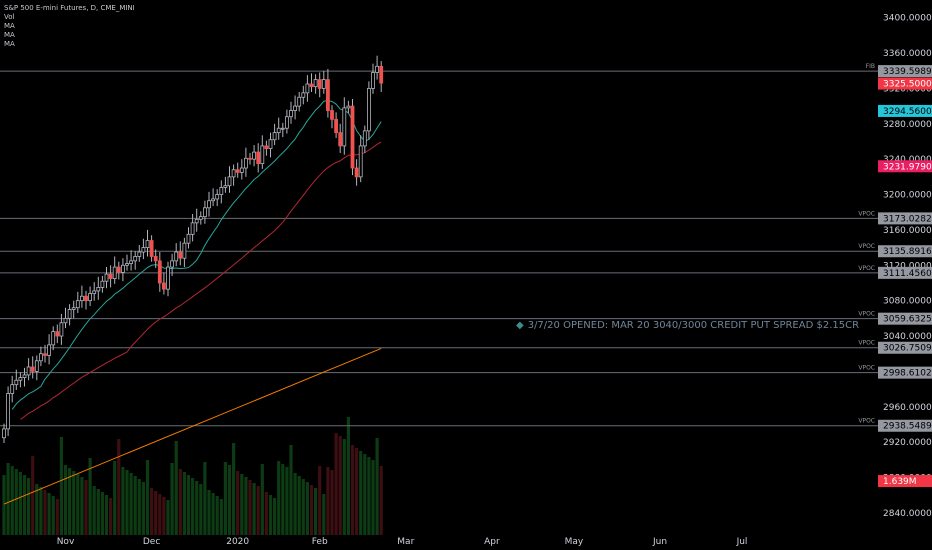 Image resolution: width=932 pixels, height=550 pixels. Describe the element at coordinates (69, 8) in the screenshot. I see `symbol-title: S&P 500 E-mini Futures, D, CME_MINI` at that location.